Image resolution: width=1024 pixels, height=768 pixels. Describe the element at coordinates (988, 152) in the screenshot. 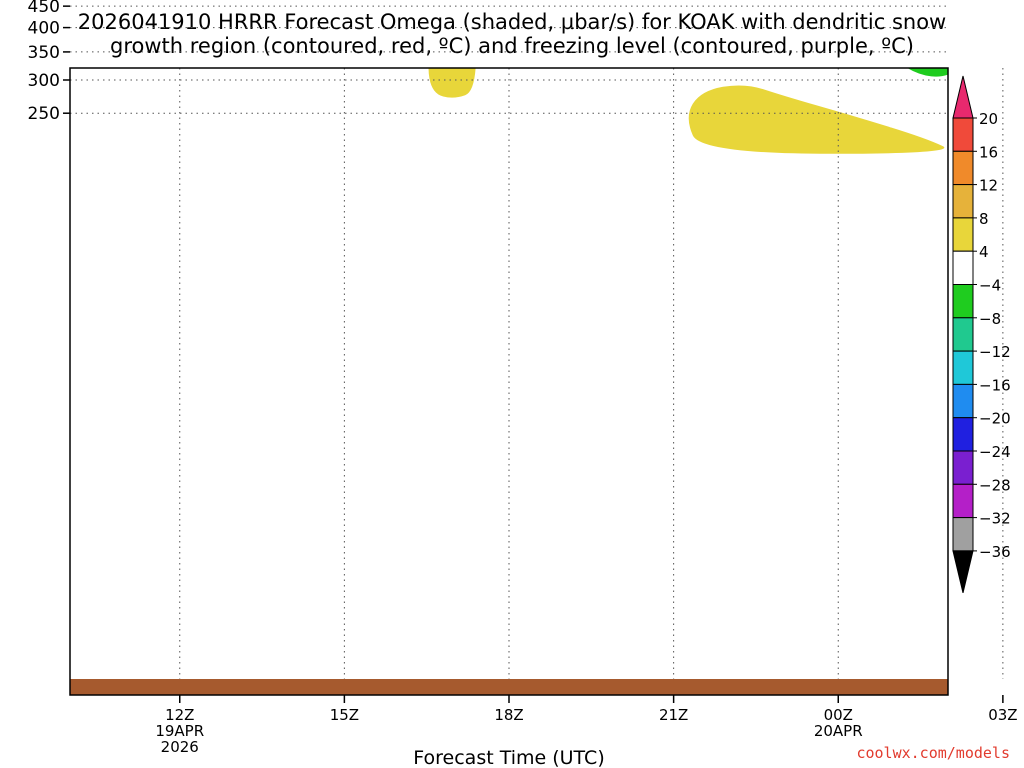

I see `colorbar-label: 16` at that location.